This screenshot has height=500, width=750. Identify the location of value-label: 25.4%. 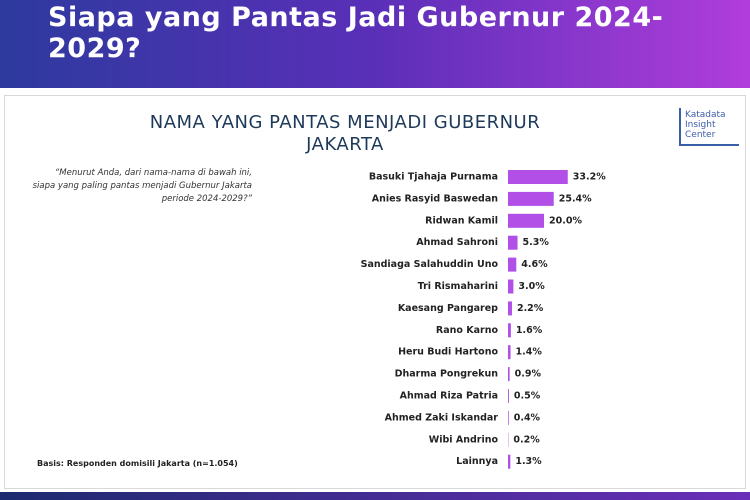
(575, 198).